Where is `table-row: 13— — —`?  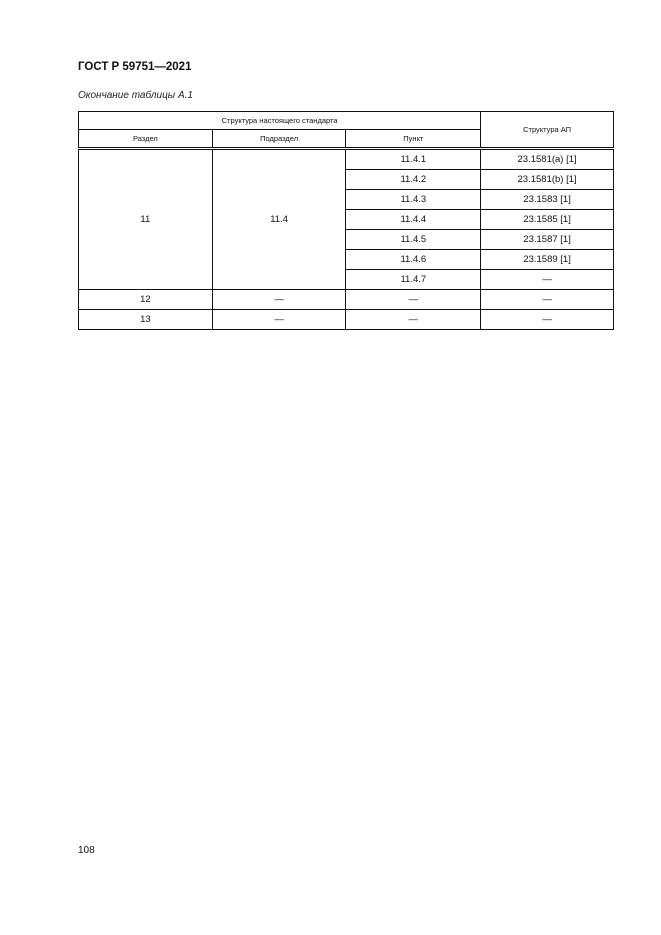
table-row: 13— — — is located at coordinates (346, 319).